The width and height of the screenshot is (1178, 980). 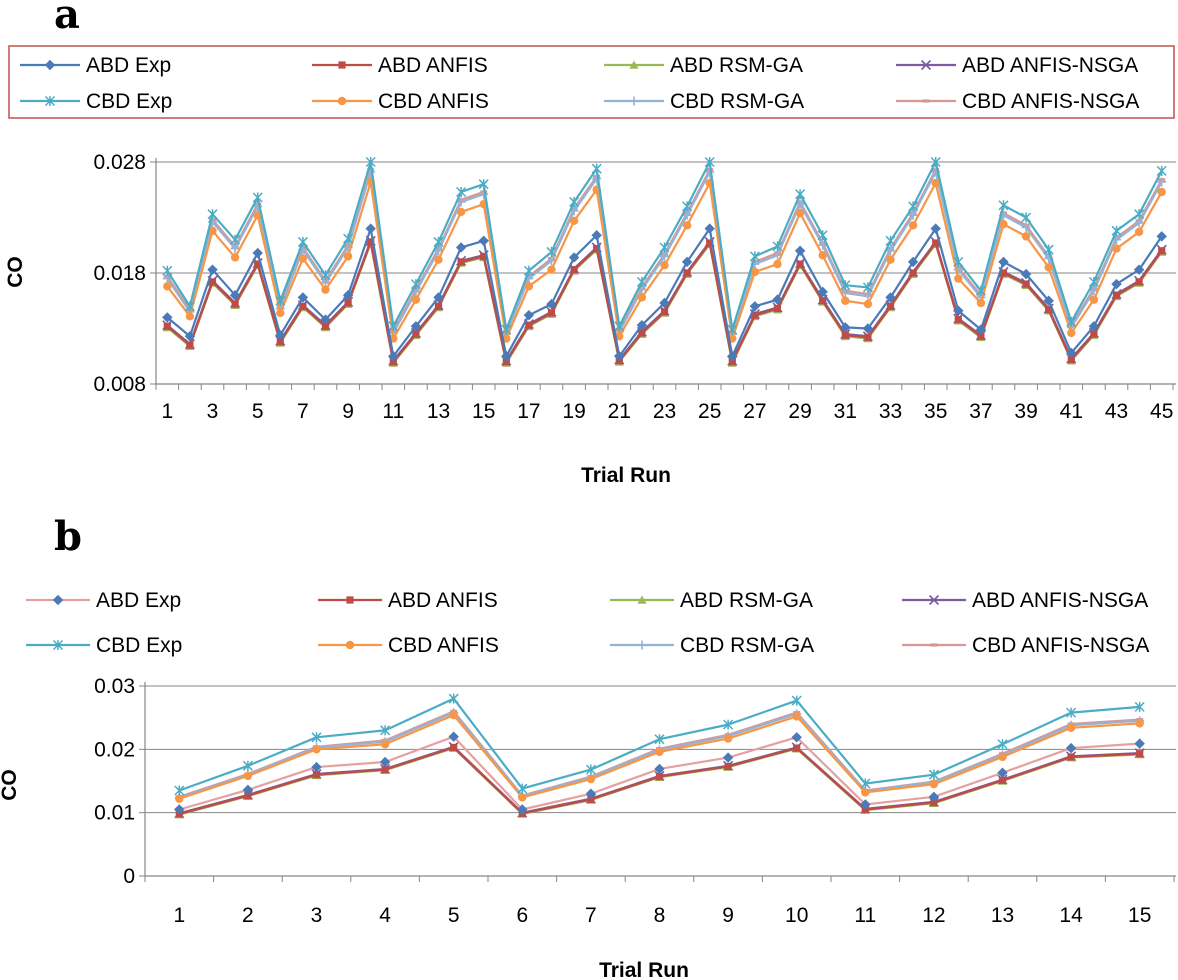 I want to click on legend-item-cbd-exp: CBD Exp, so click(x=104, y=645).